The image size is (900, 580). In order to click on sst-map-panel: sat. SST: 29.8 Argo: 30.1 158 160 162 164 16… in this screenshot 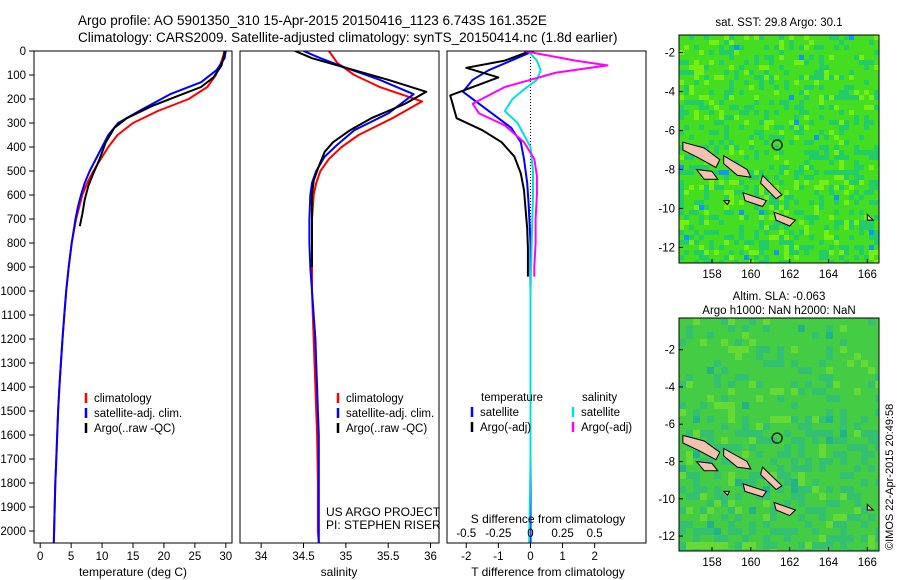, I will do `click(769, 149)`.